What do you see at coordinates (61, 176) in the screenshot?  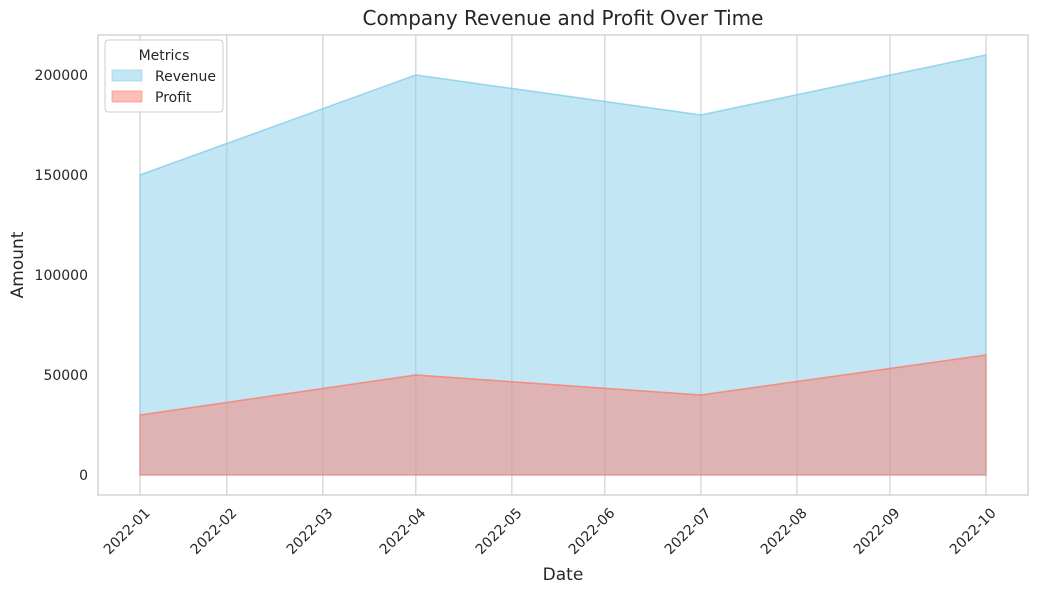 I see `y-tick-label: 150000` at bounding box center [61, 176].